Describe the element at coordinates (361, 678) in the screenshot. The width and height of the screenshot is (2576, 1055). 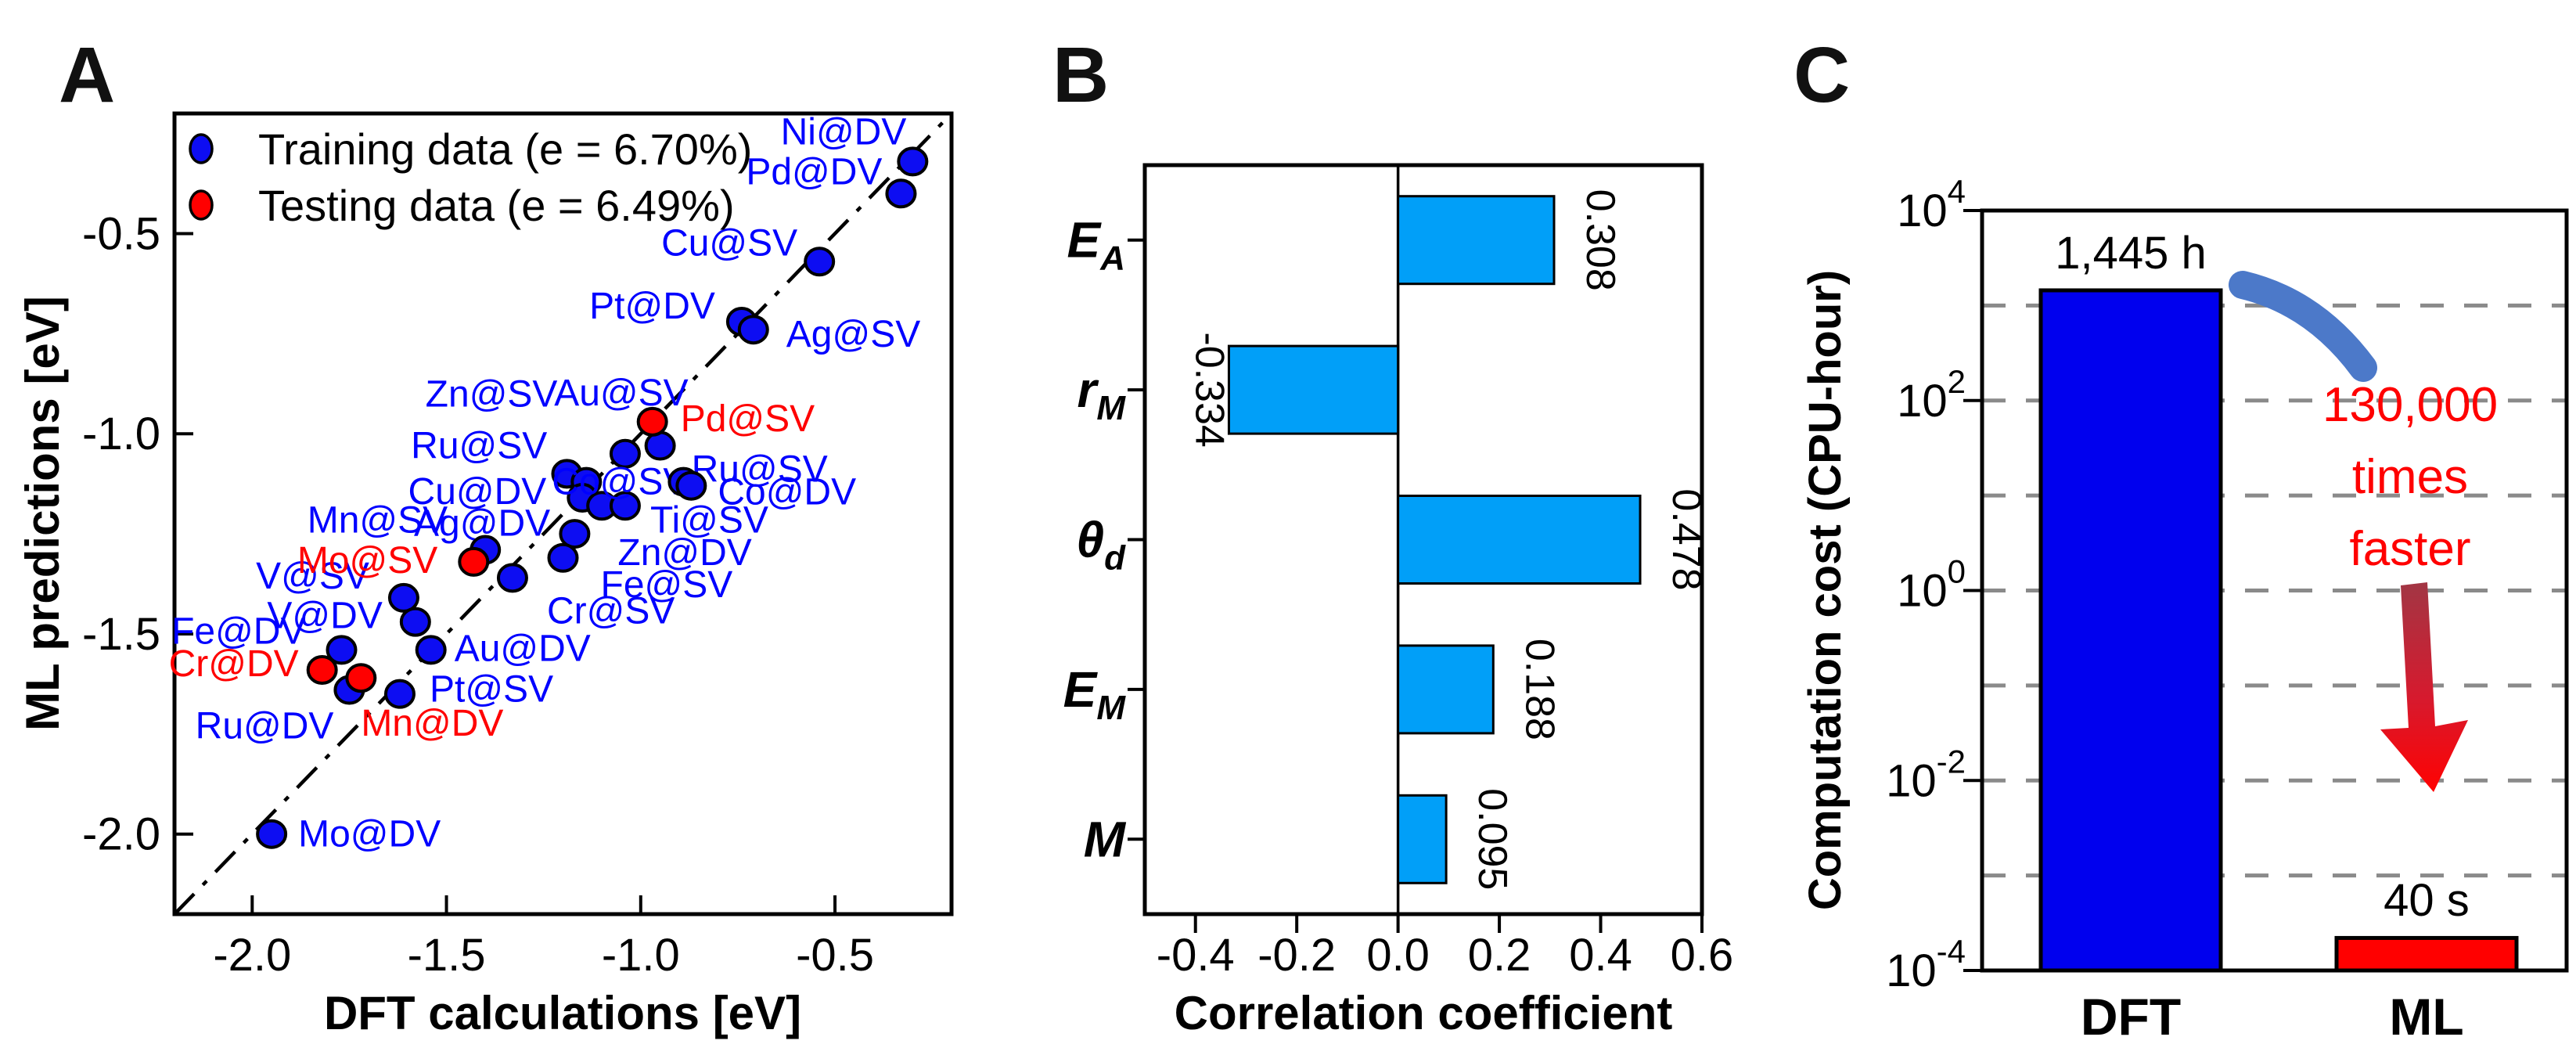
I see `scatter-point-Mn@DV` at that location.